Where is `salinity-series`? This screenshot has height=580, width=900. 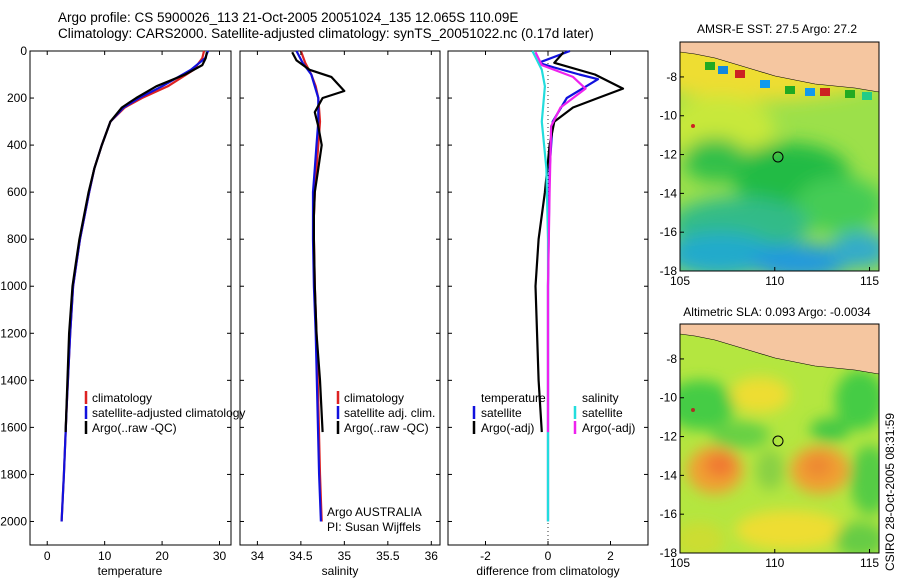
salinity-series is located at coordinates (318, 286).